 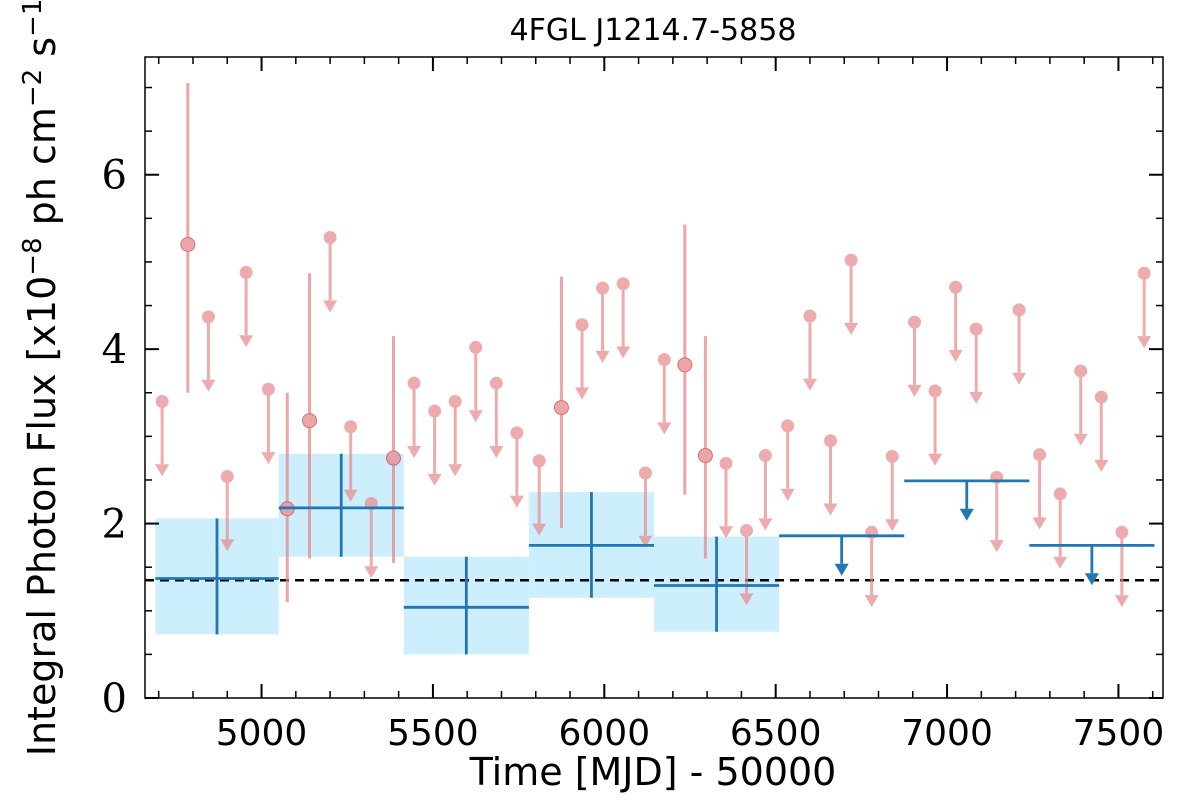 I want to click on x-tick-label: 7000, so click(x=947, y=733).